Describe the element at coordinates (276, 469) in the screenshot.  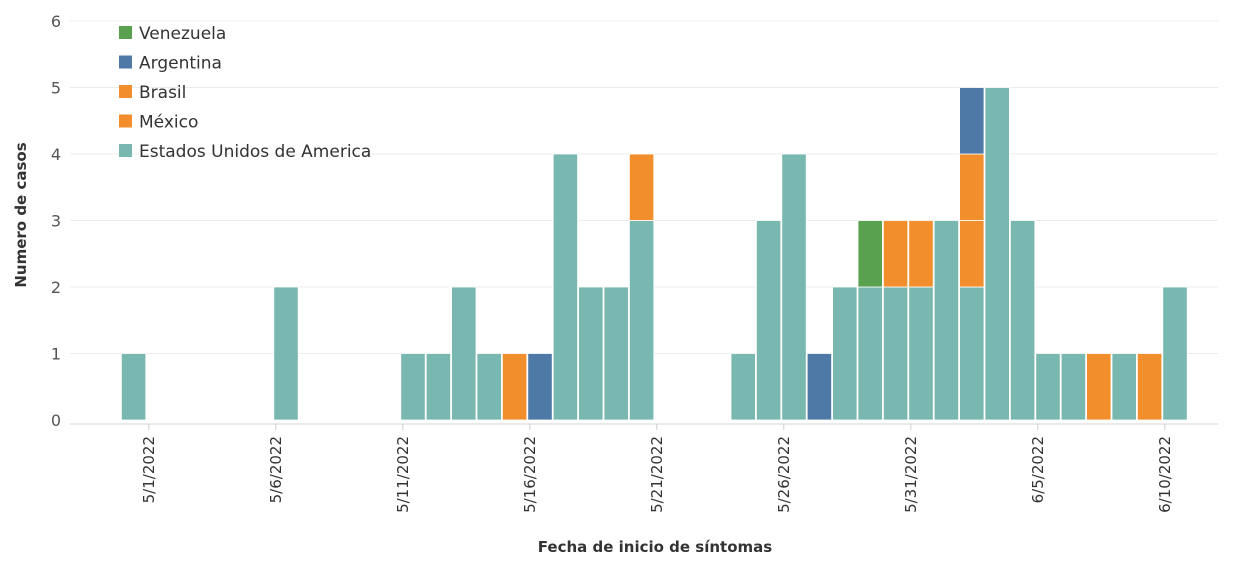
I see `x-tick-label: 5/6/2022` at that location.